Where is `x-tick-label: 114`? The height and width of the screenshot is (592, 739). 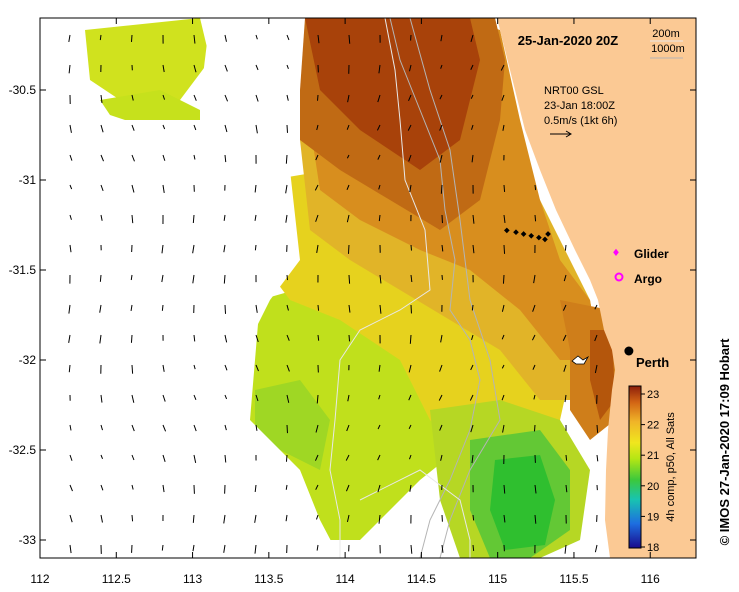 x-tick-label: 114 is located at coordinates (345, 579).